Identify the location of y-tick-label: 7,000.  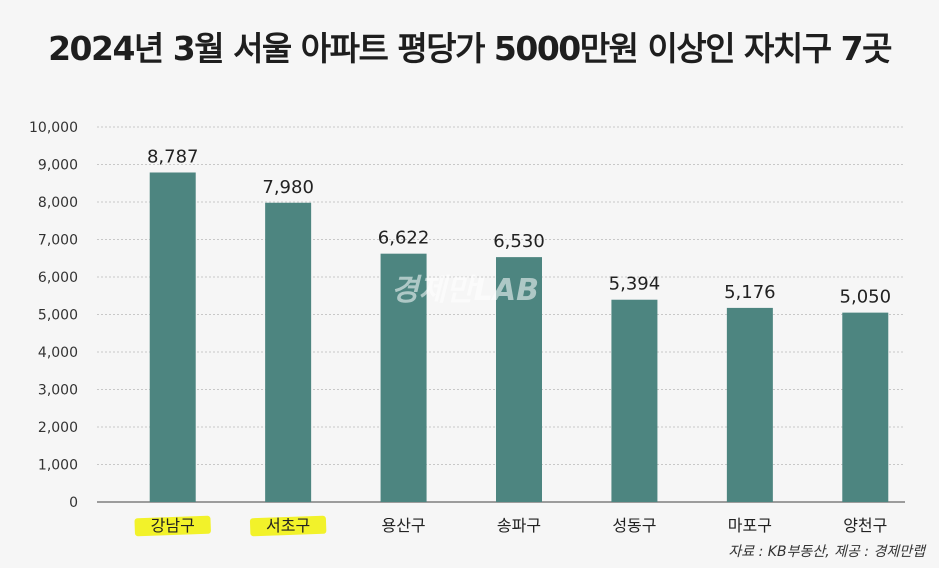
(58, 241).